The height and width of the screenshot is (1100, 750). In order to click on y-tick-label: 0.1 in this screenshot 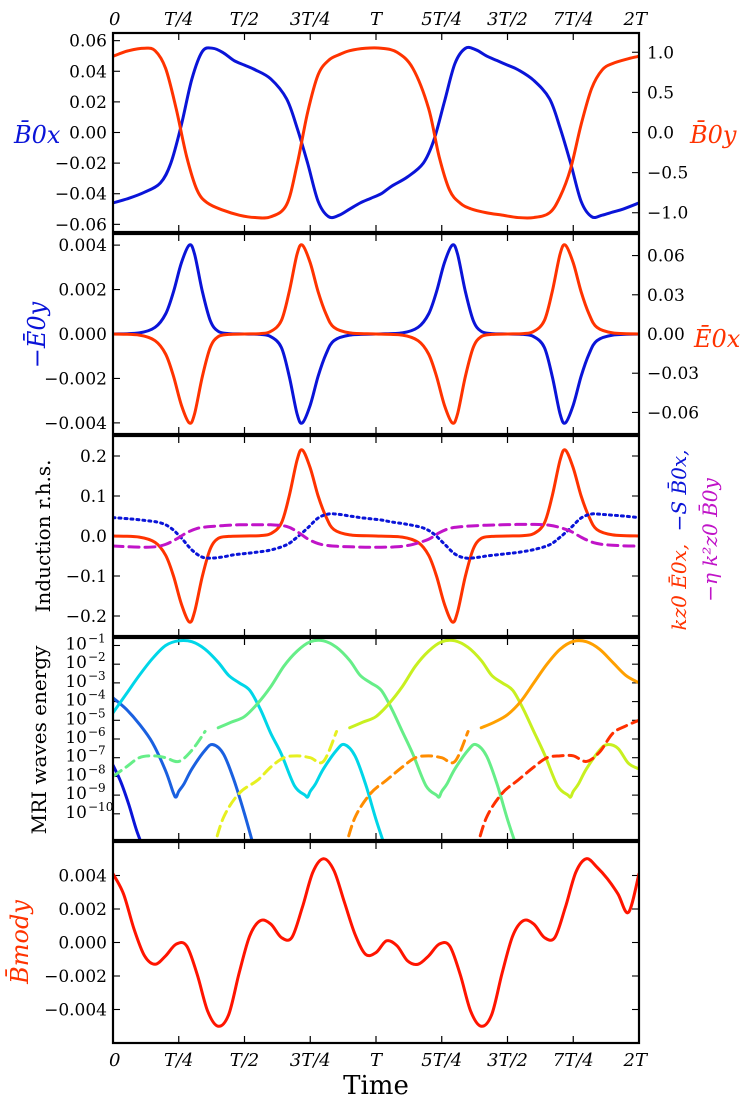, I will do `click(93, 497)`.